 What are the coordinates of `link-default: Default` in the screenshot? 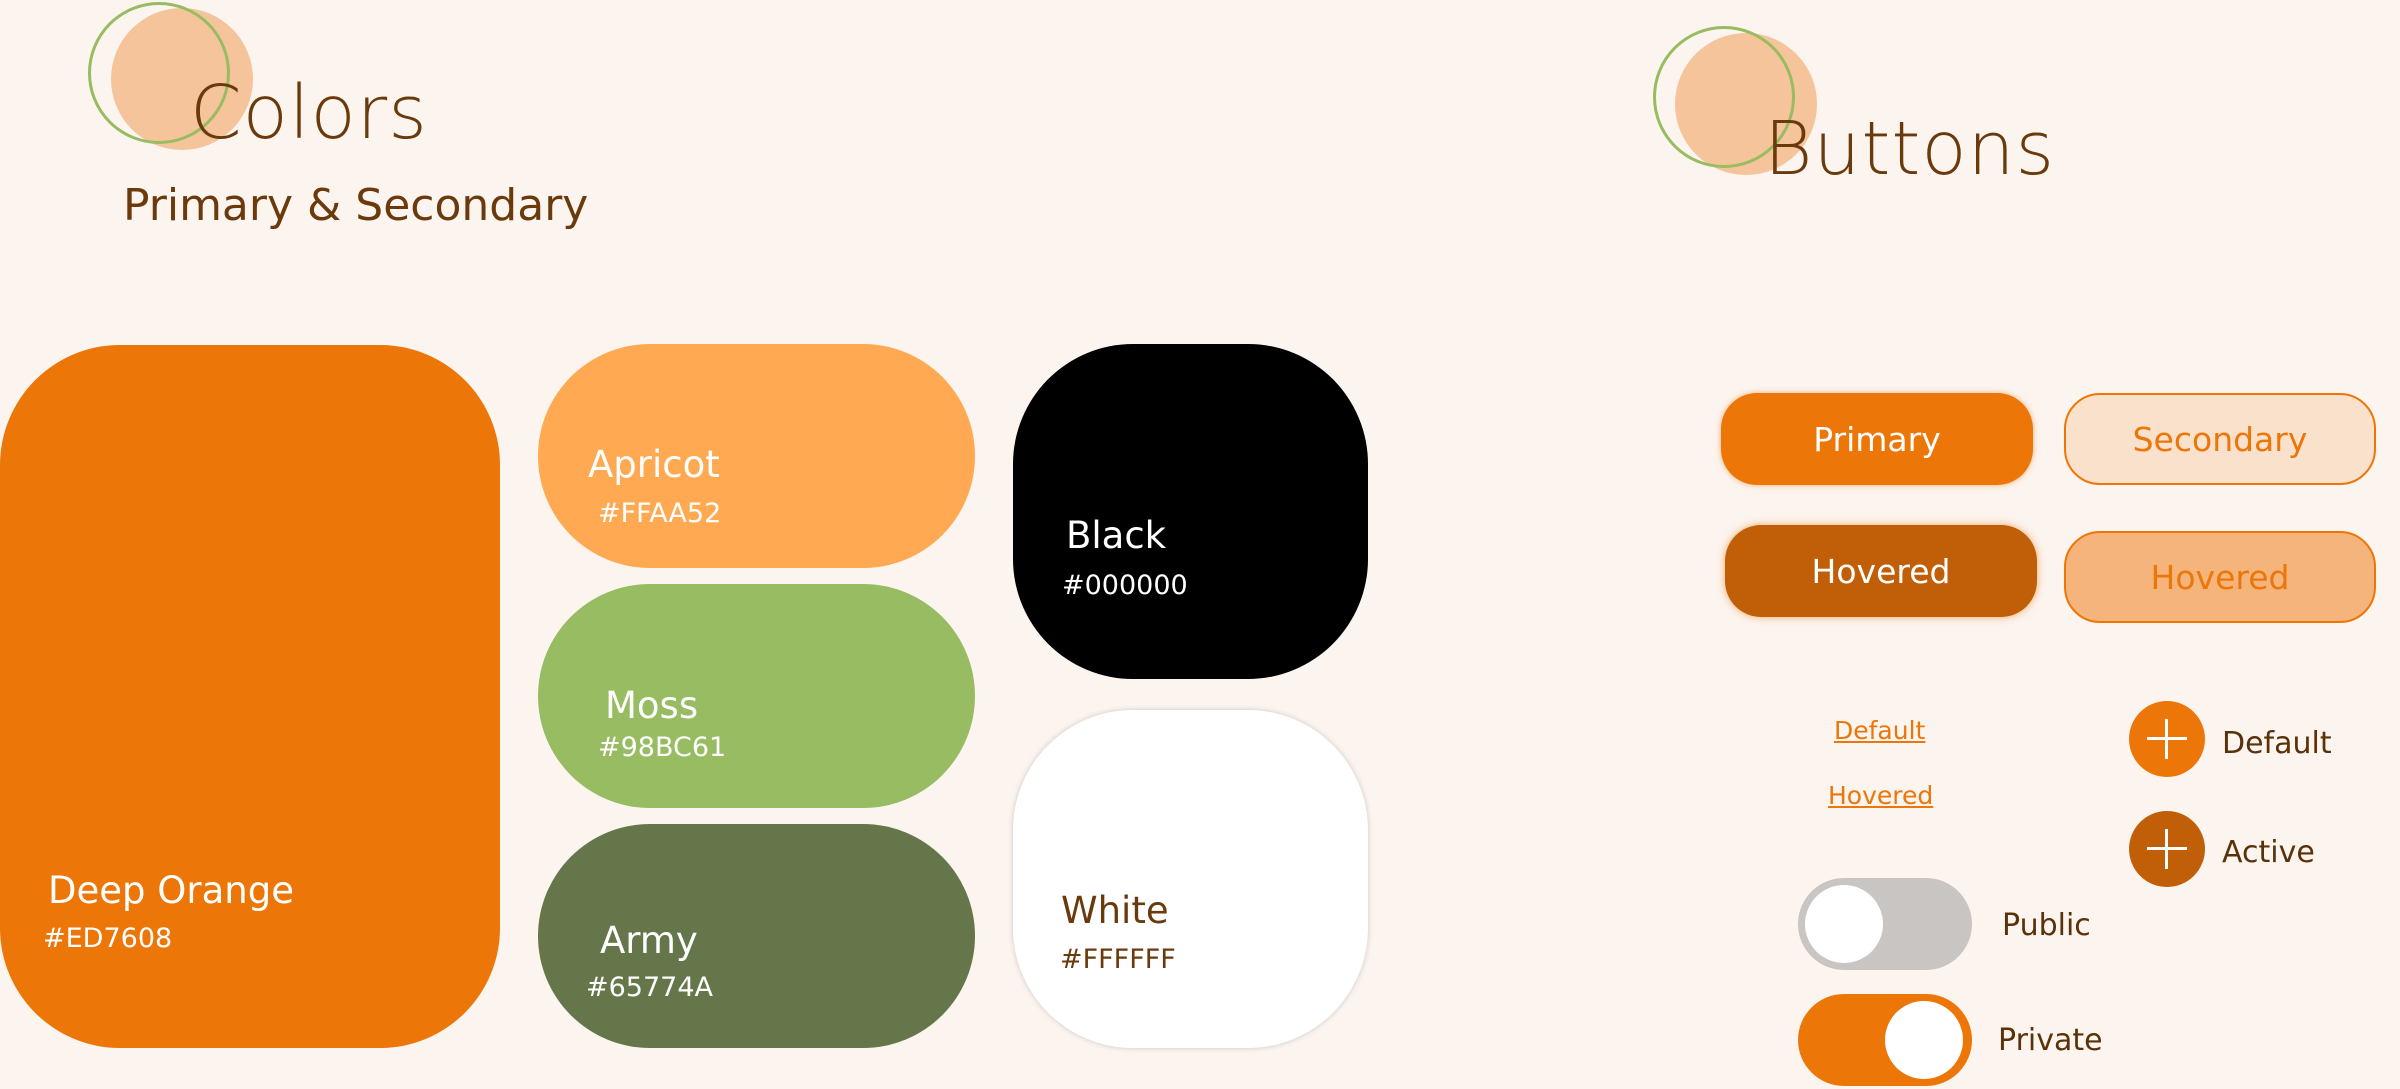 It's located at (1880, 730).